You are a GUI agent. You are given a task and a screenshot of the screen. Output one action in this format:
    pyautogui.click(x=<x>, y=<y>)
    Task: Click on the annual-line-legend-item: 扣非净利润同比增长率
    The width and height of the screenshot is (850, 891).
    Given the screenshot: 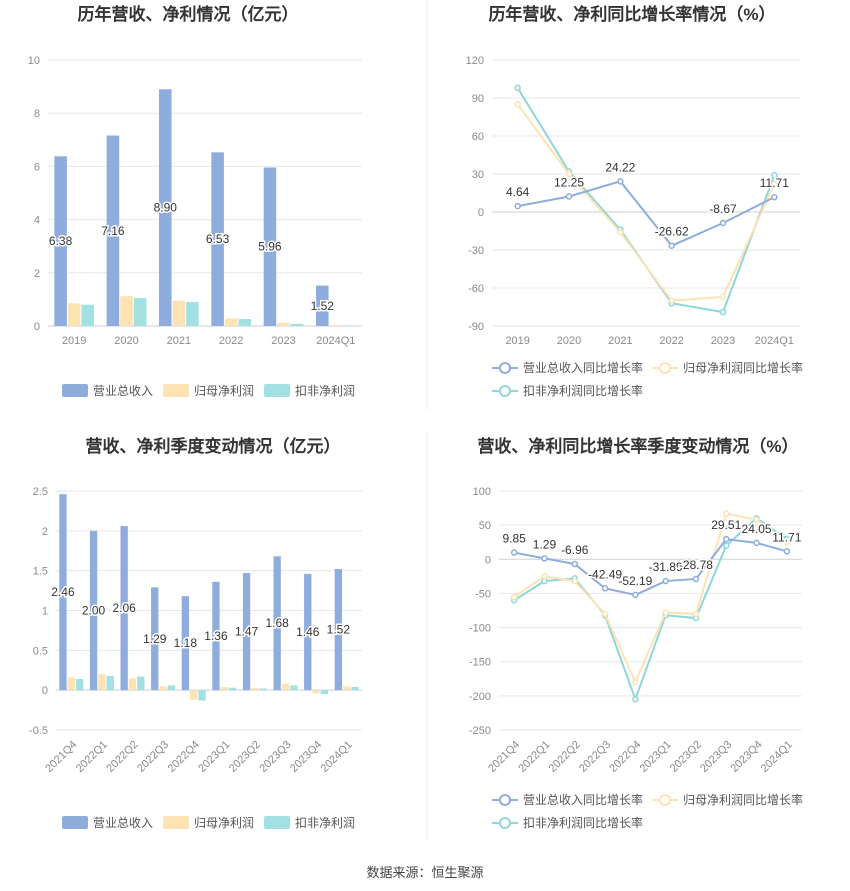 What is the action you would take?
    pyautogui.click(x=567, y=390)
    